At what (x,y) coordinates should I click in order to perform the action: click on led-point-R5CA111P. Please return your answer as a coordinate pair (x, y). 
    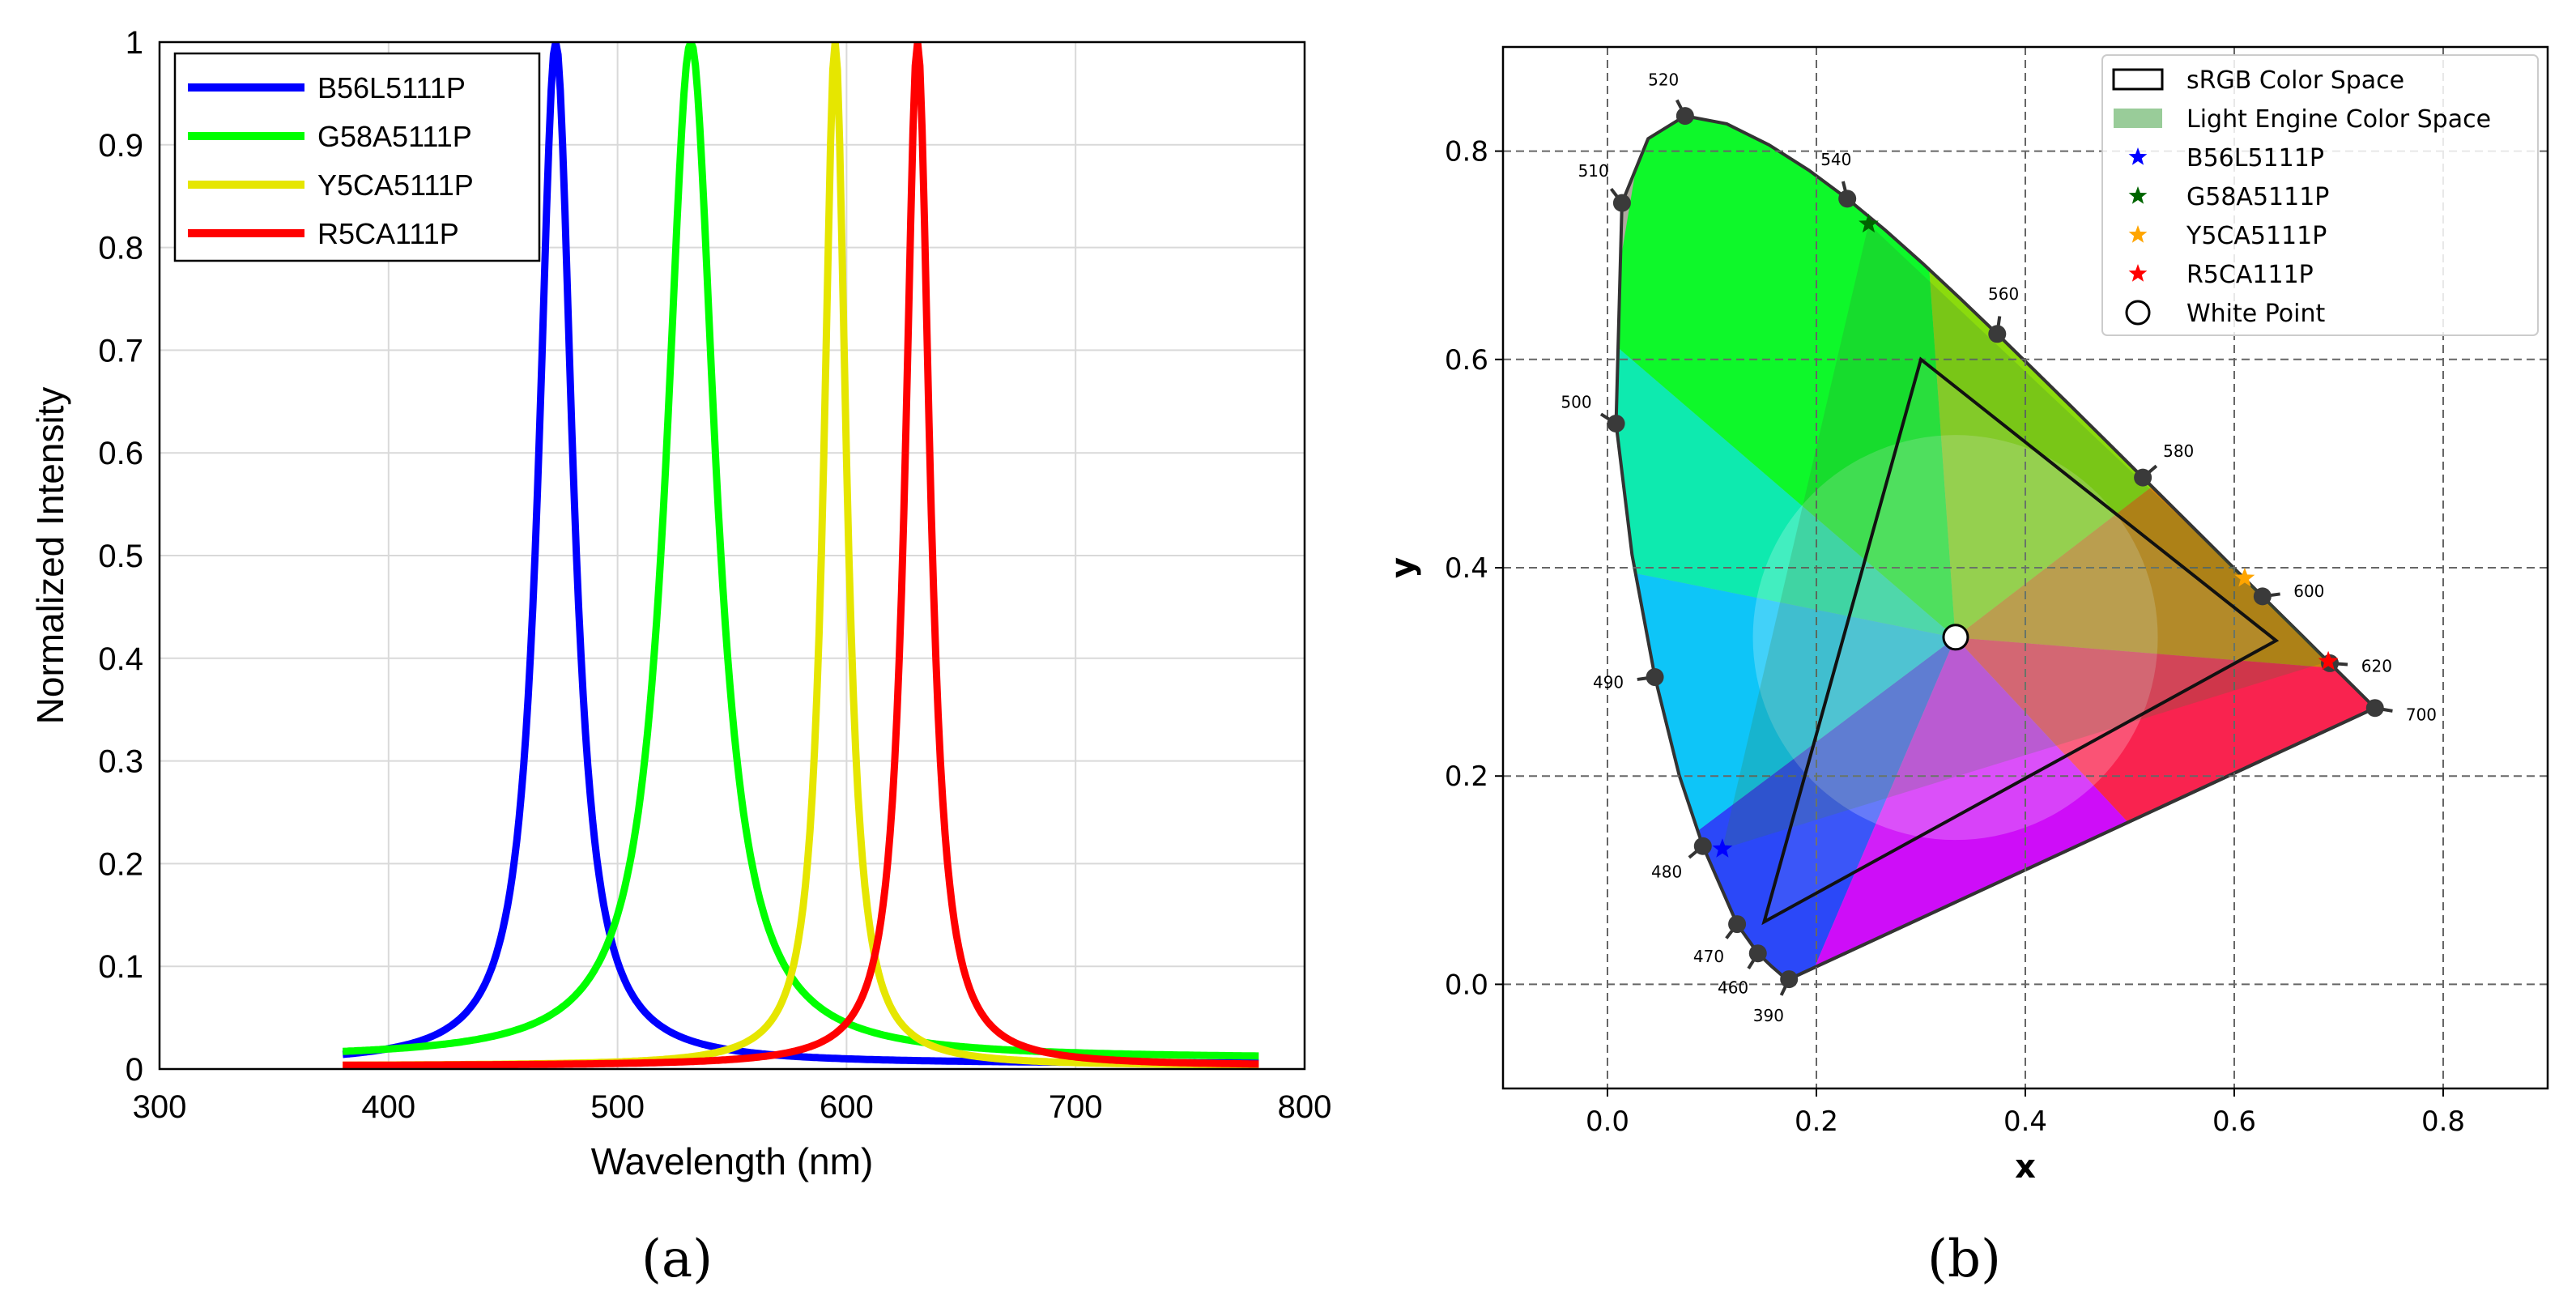
    Looking at the image, I should click on (2328, 661).